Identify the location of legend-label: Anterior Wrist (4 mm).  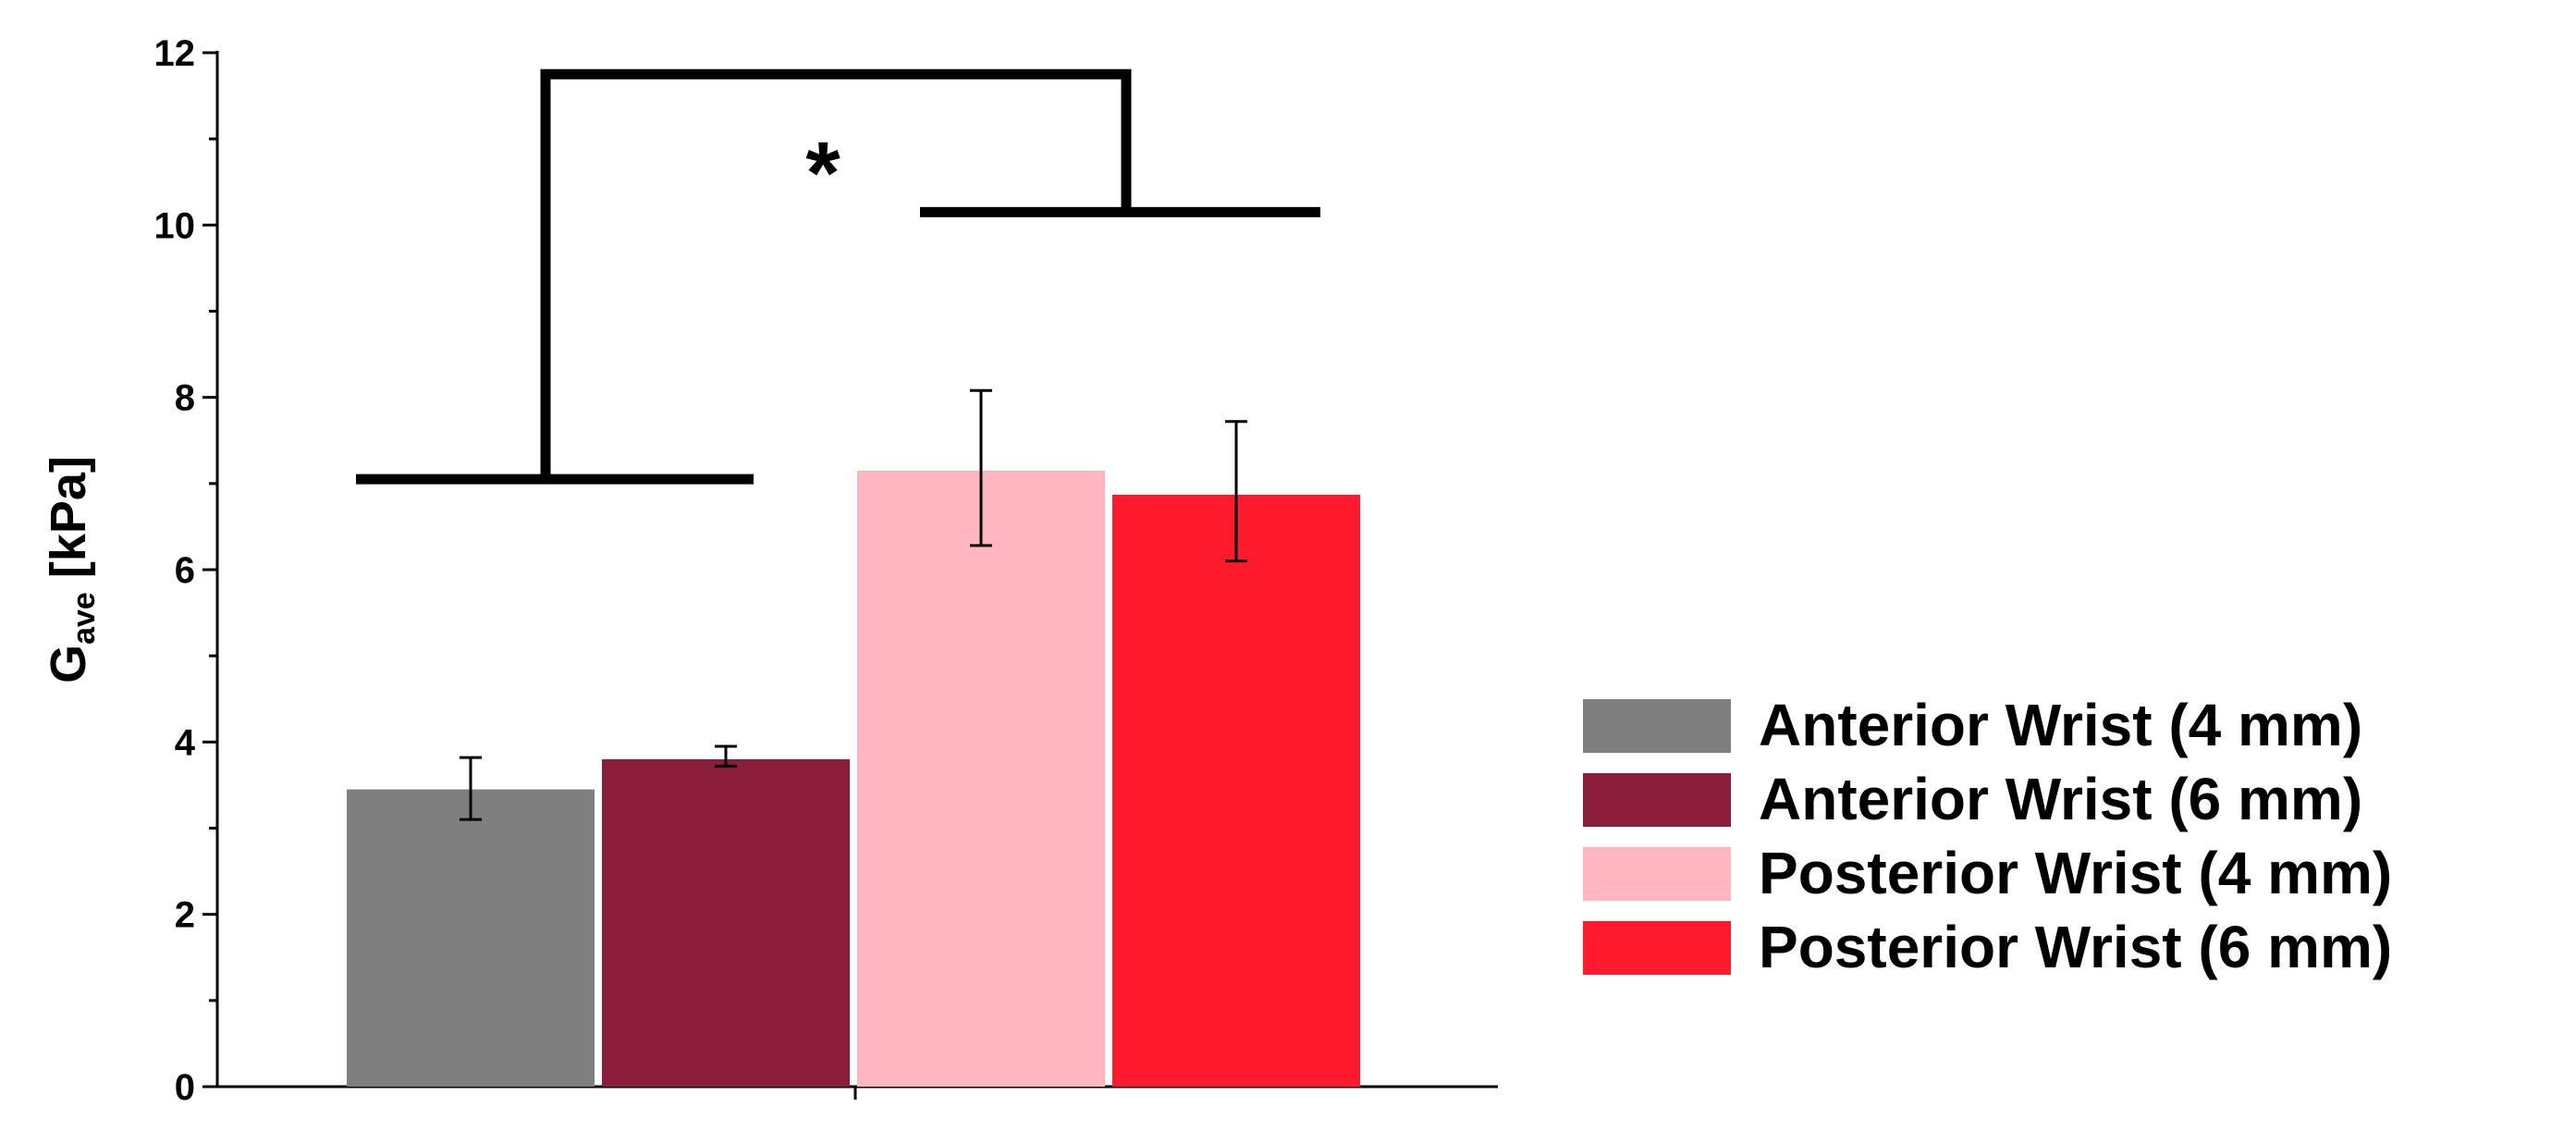
(2060, 725).